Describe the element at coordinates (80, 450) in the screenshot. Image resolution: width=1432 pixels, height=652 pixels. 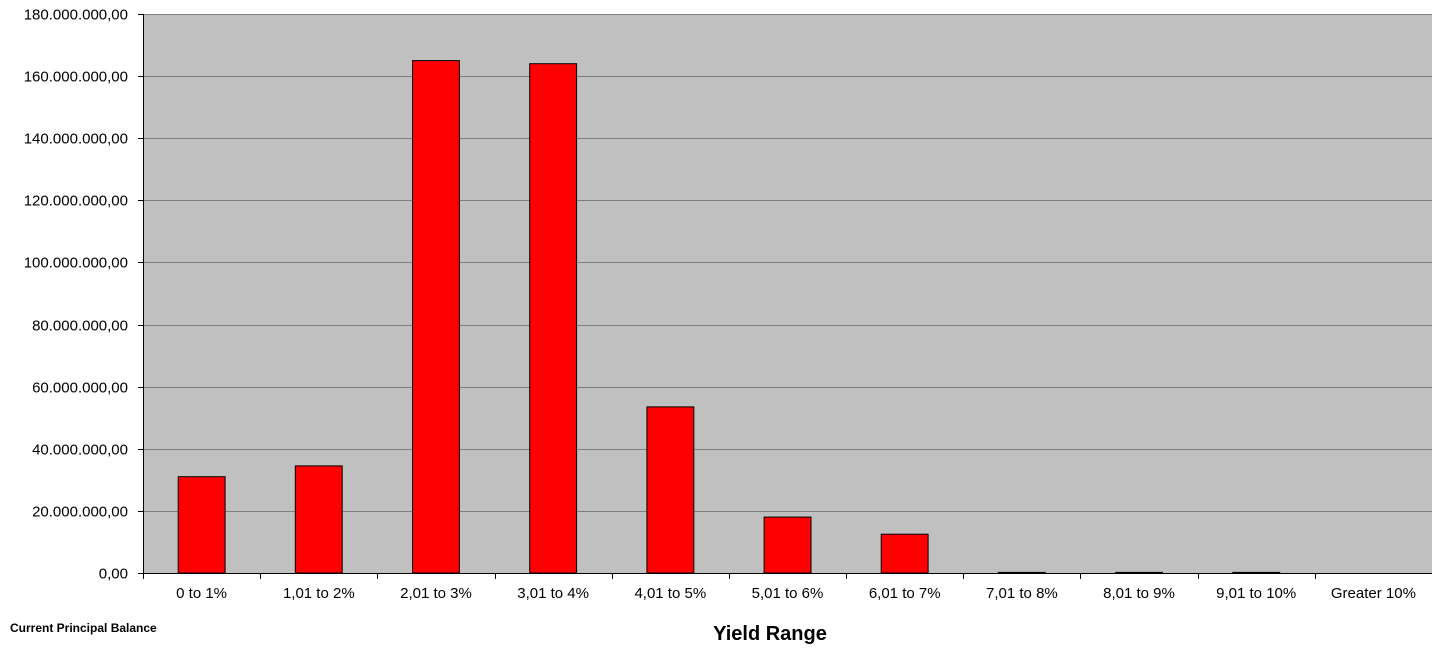
I see `y-tick-label: 40.000.000,00` at that location.